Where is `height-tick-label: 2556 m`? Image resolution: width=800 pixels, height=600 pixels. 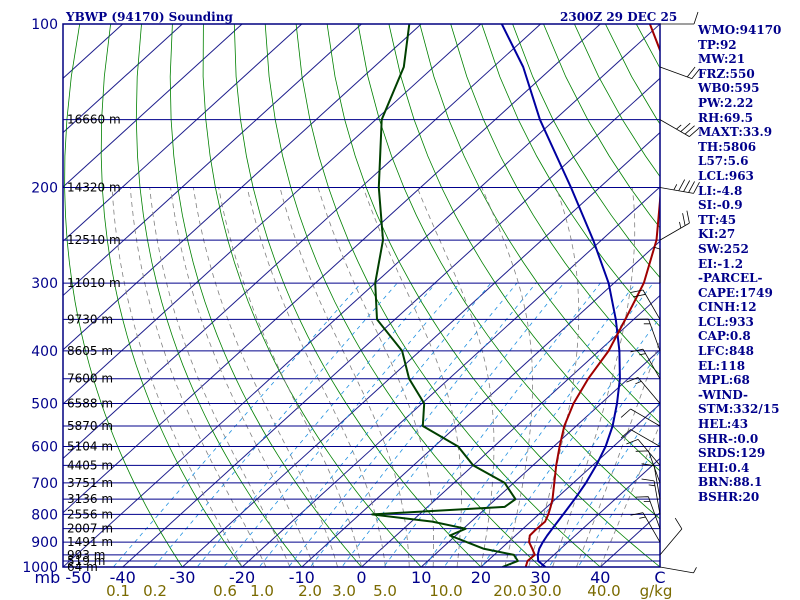
height-tick-label: 2556 m is located at coordinates (90, 514).